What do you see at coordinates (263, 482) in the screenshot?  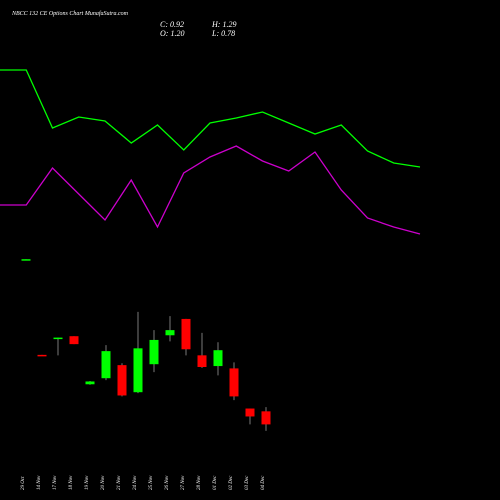 I see `x-tick-label: 04 Dec` at bounding box center [263, 482].